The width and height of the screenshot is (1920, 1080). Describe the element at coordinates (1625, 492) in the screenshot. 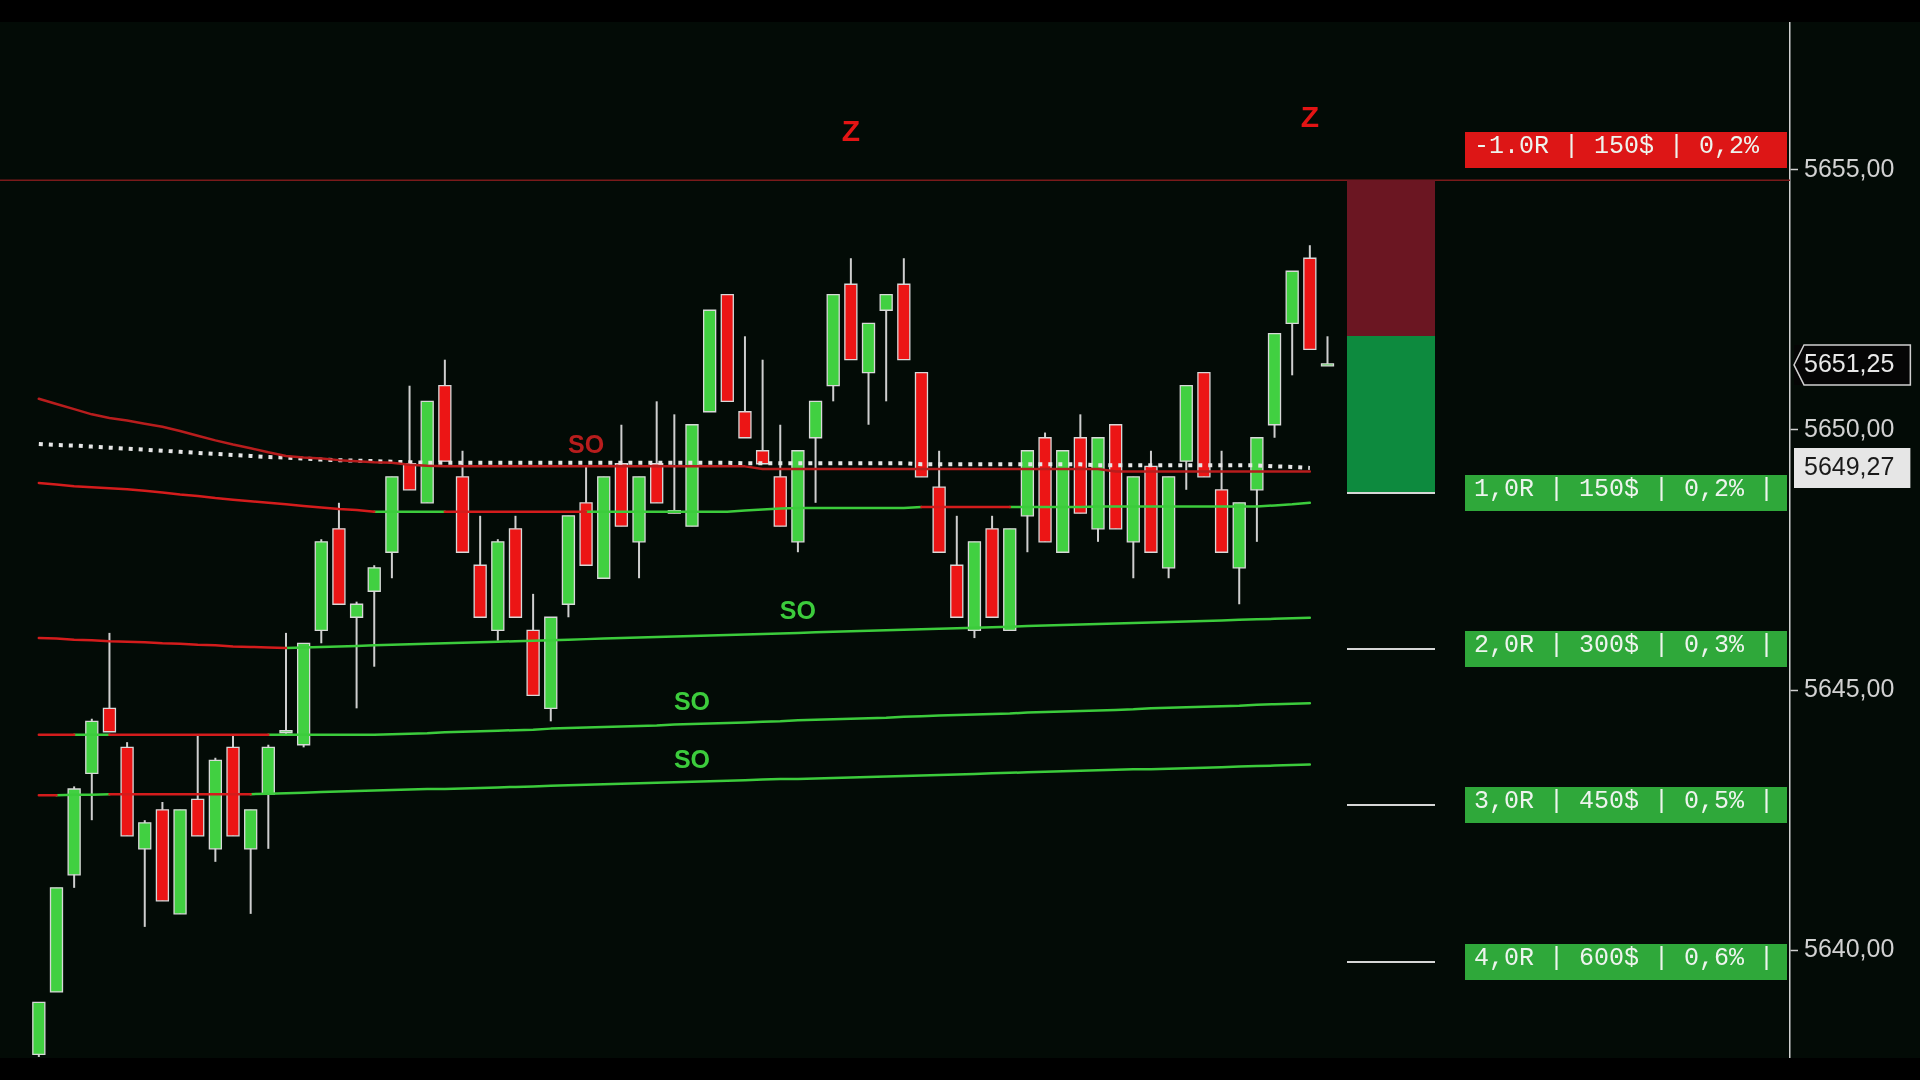

I see `text: 1,0R | 150$ | 0,2% |` at that location.